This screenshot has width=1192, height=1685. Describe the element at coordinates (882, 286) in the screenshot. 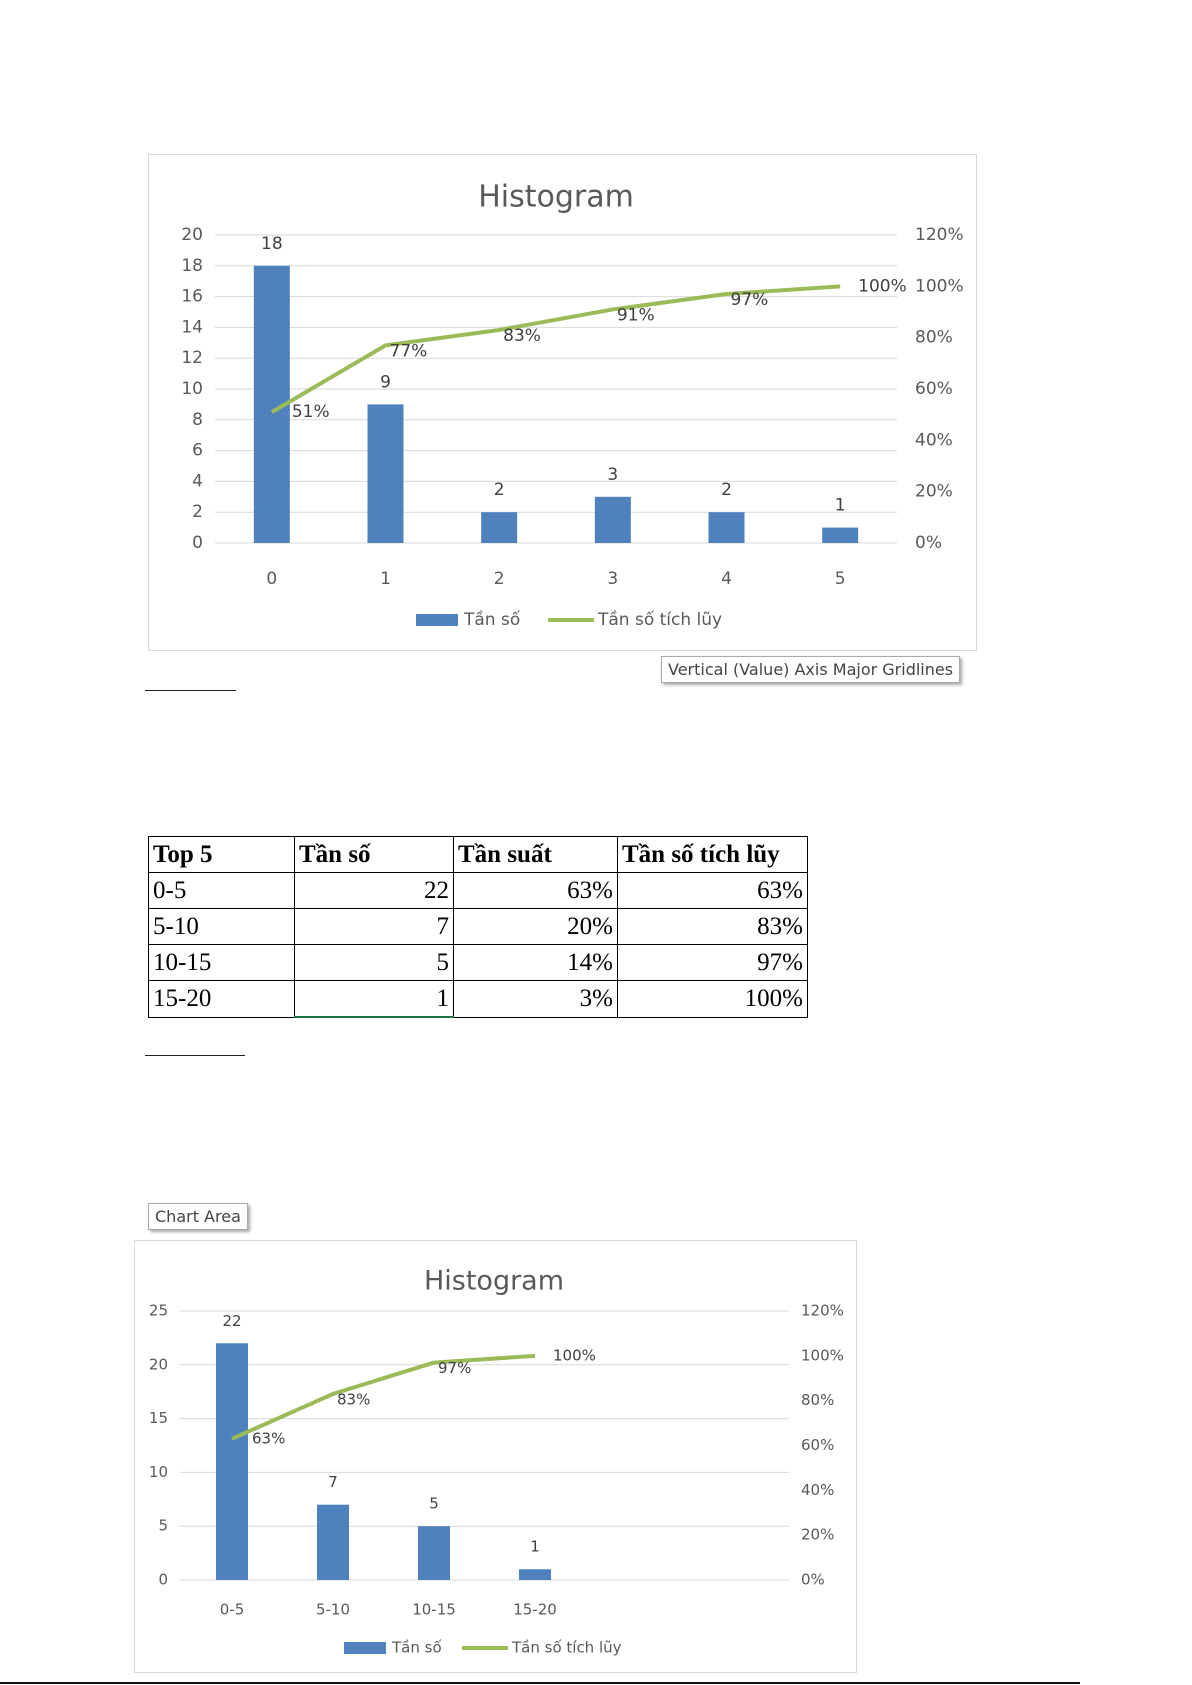

I see `line-data-label: 100%` at that location.